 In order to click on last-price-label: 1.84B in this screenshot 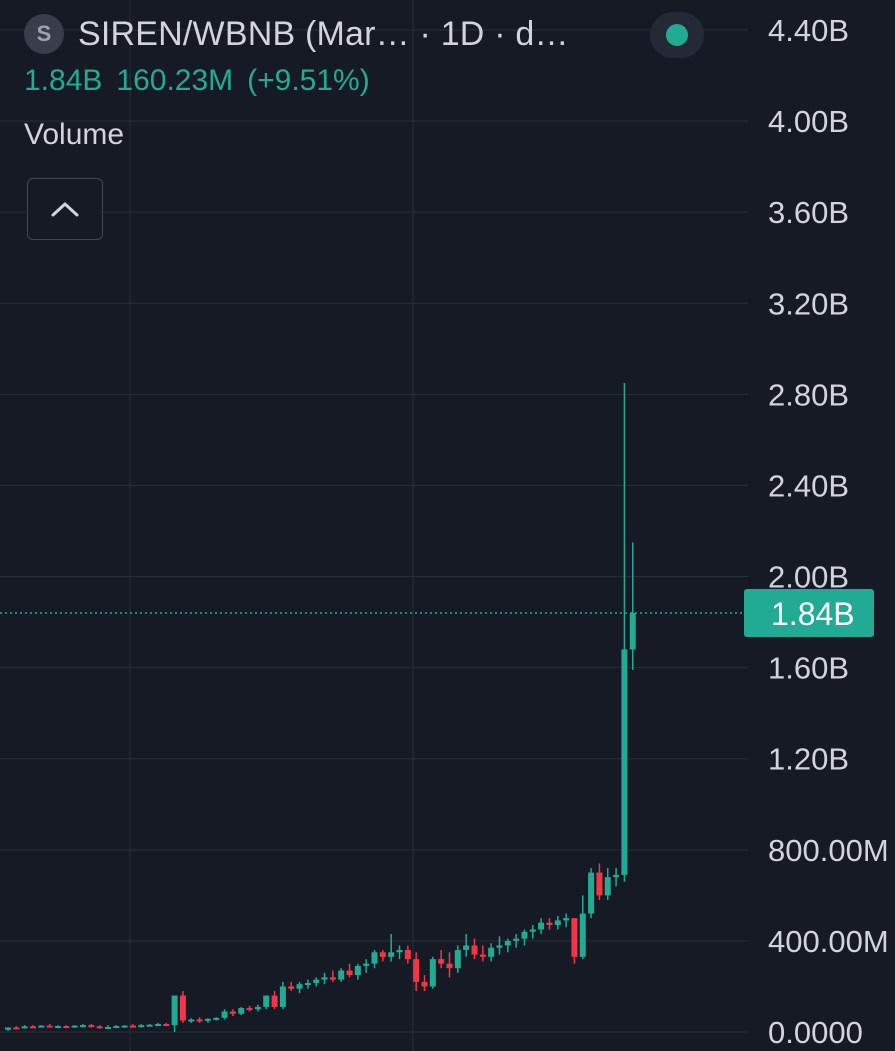, I will do `click(813, 614)`.